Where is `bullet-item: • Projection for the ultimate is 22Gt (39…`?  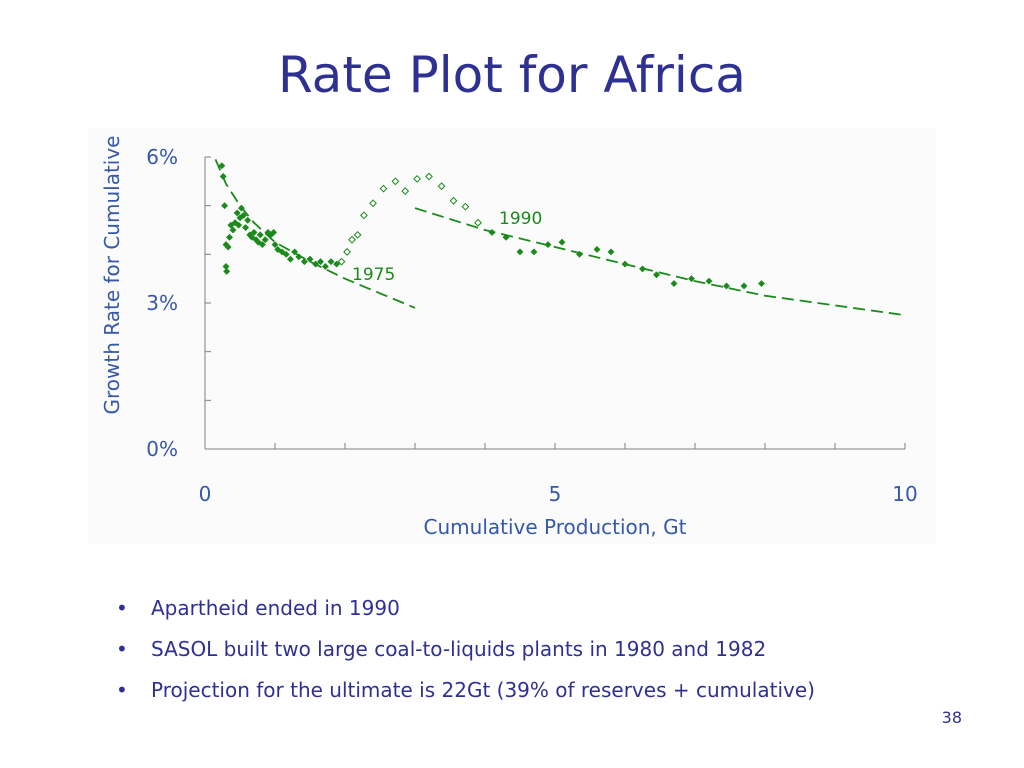 bullet-item: • Projection for the ultimate is 22Gt (39… is located at coordinates (461, 690).